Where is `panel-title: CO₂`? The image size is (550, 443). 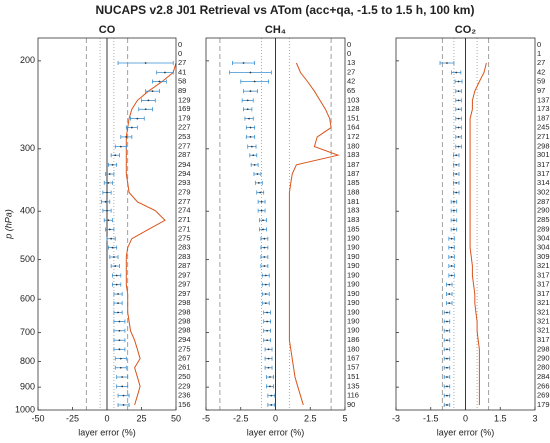 panel-title: CO₂ is located at coordinates (466, 30).